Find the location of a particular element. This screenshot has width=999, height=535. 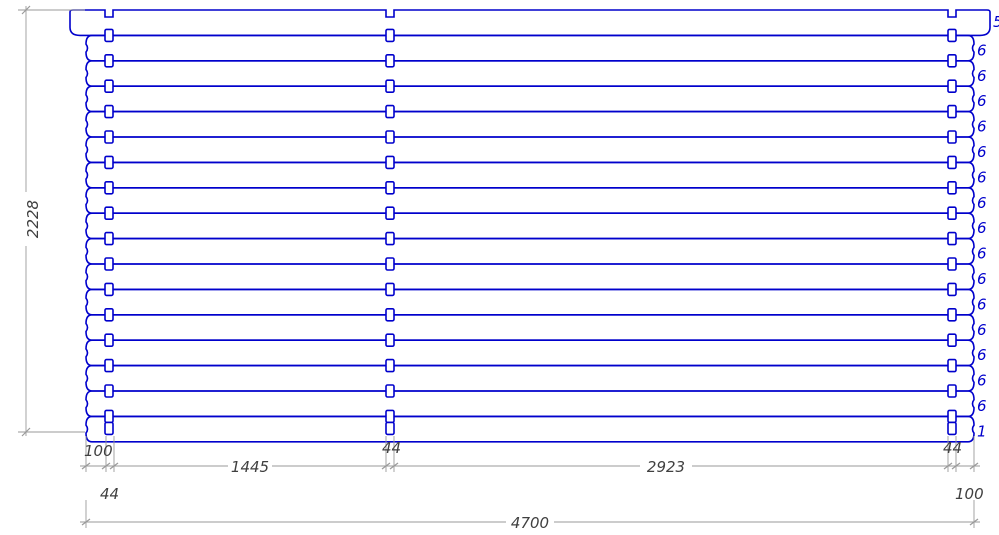

right-span-dimension-label: 2923 is located at coordinates (666, 467).